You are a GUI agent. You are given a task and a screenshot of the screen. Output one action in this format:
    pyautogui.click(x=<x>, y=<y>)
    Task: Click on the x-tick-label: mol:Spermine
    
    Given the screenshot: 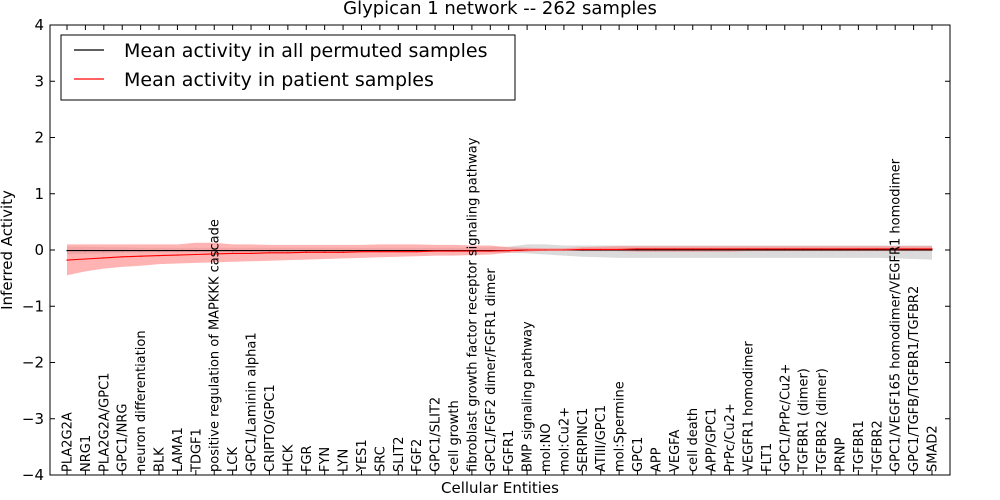 What is the action you would take?
    pyautogui.click(x=620, y=426)
    